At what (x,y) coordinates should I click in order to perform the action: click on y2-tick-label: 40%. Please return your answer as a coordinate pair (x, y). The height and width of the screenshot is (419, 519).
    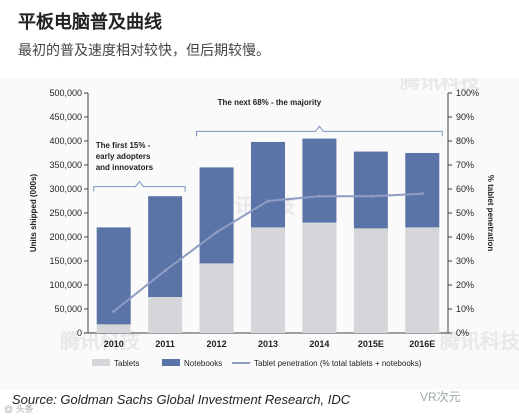
    Looking at the image, I should click on (465, 237).